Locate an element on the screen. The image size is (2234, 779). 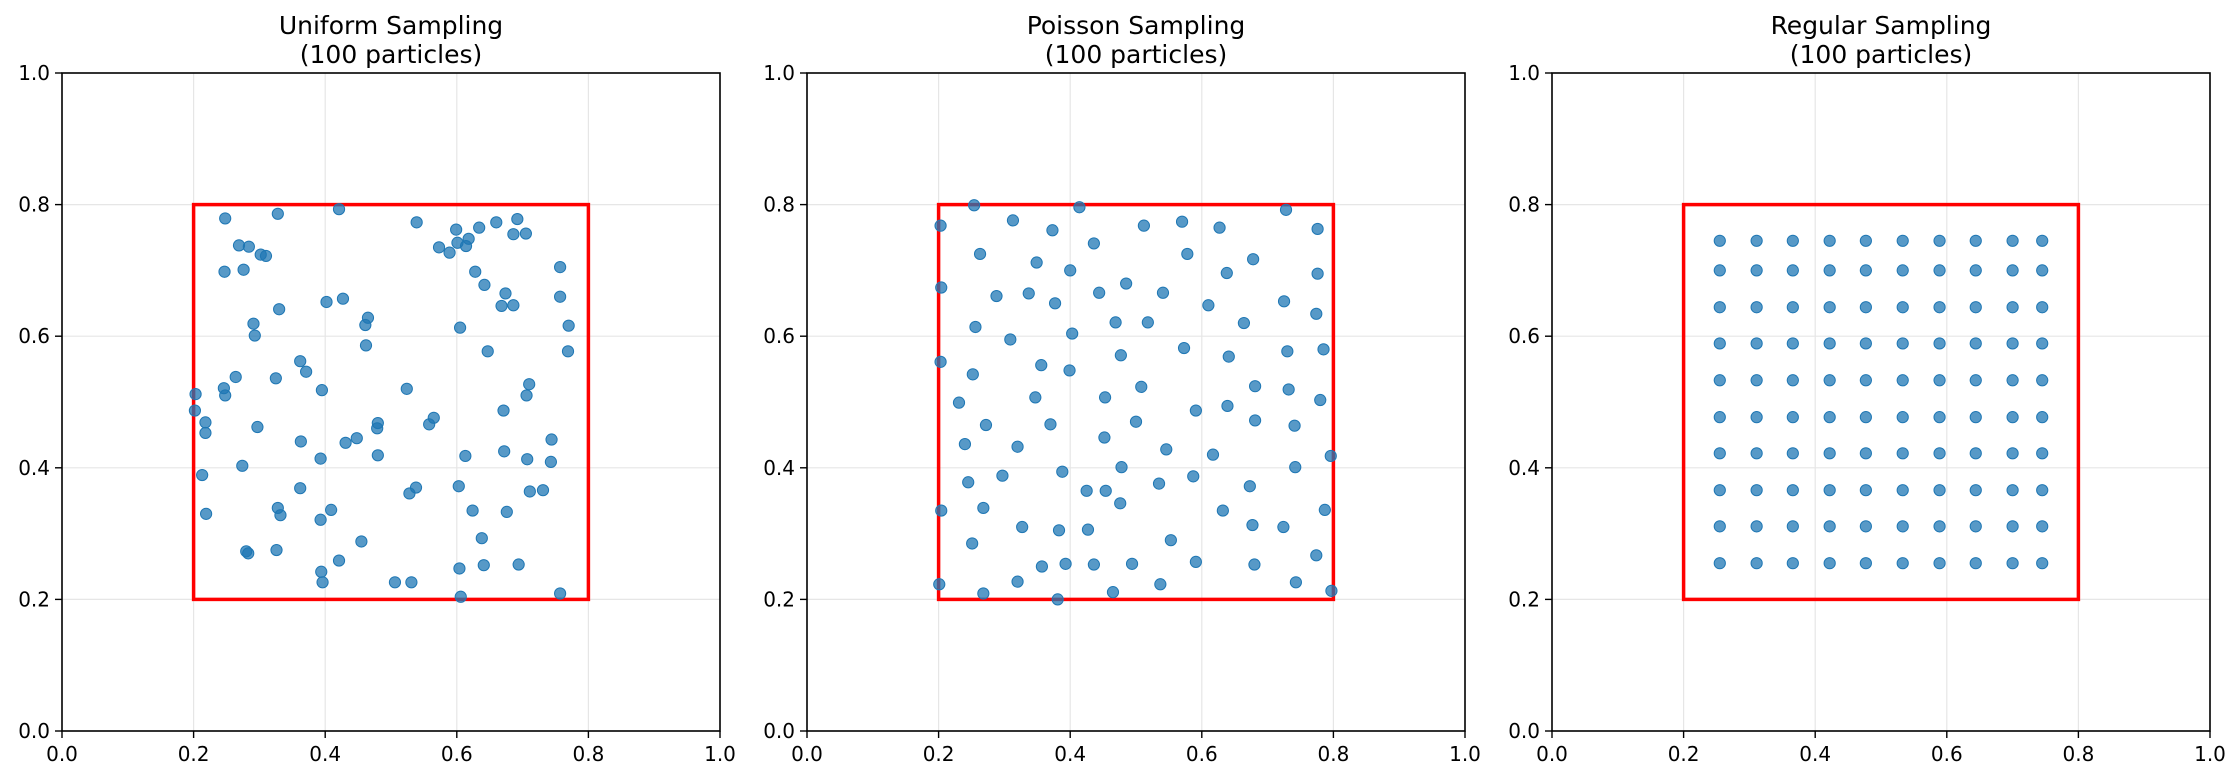
x-tick-label: 0.8 is located at coordinates (588, 754).